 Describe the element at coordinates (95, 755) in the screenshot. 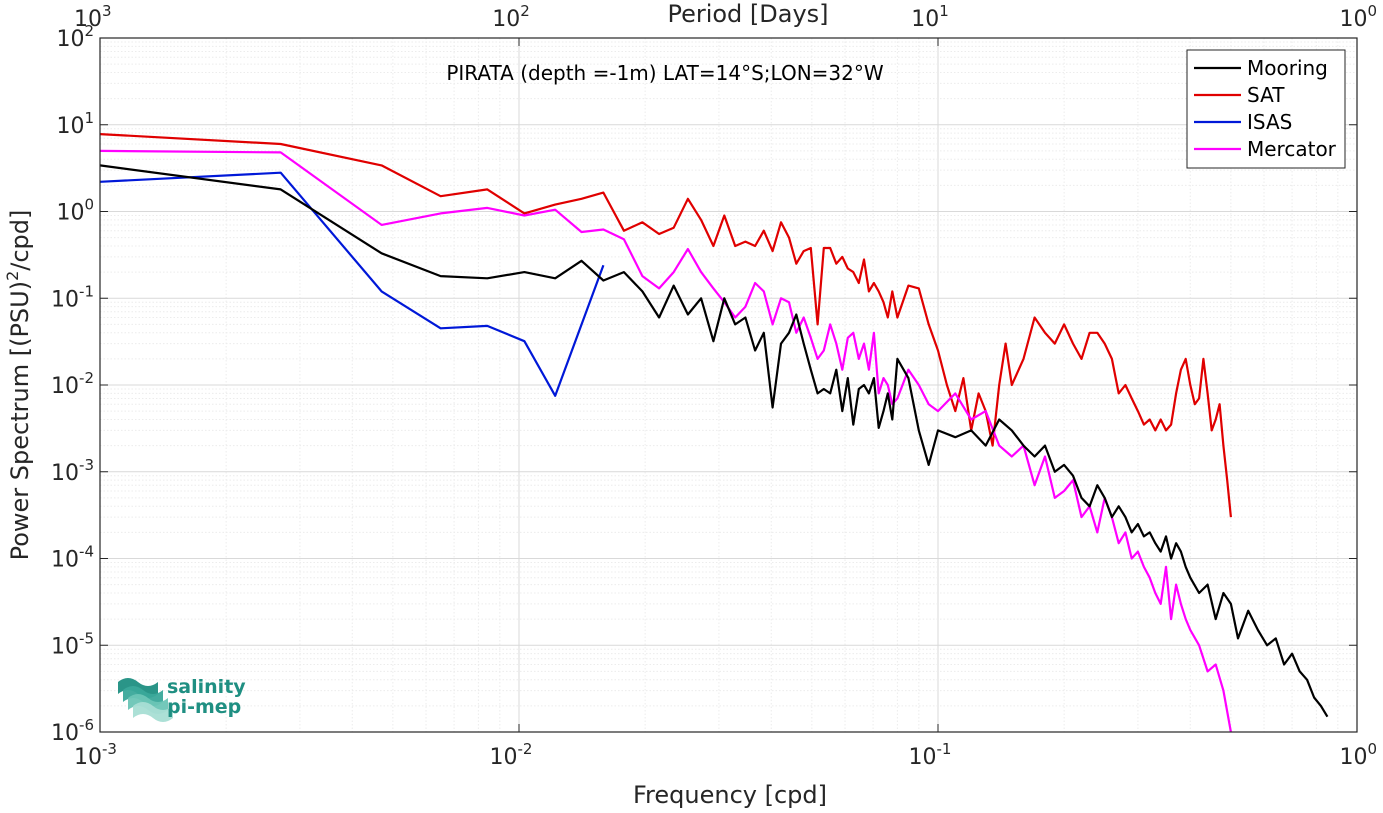

I see `x-tick-label: 10⁻³` at that location.